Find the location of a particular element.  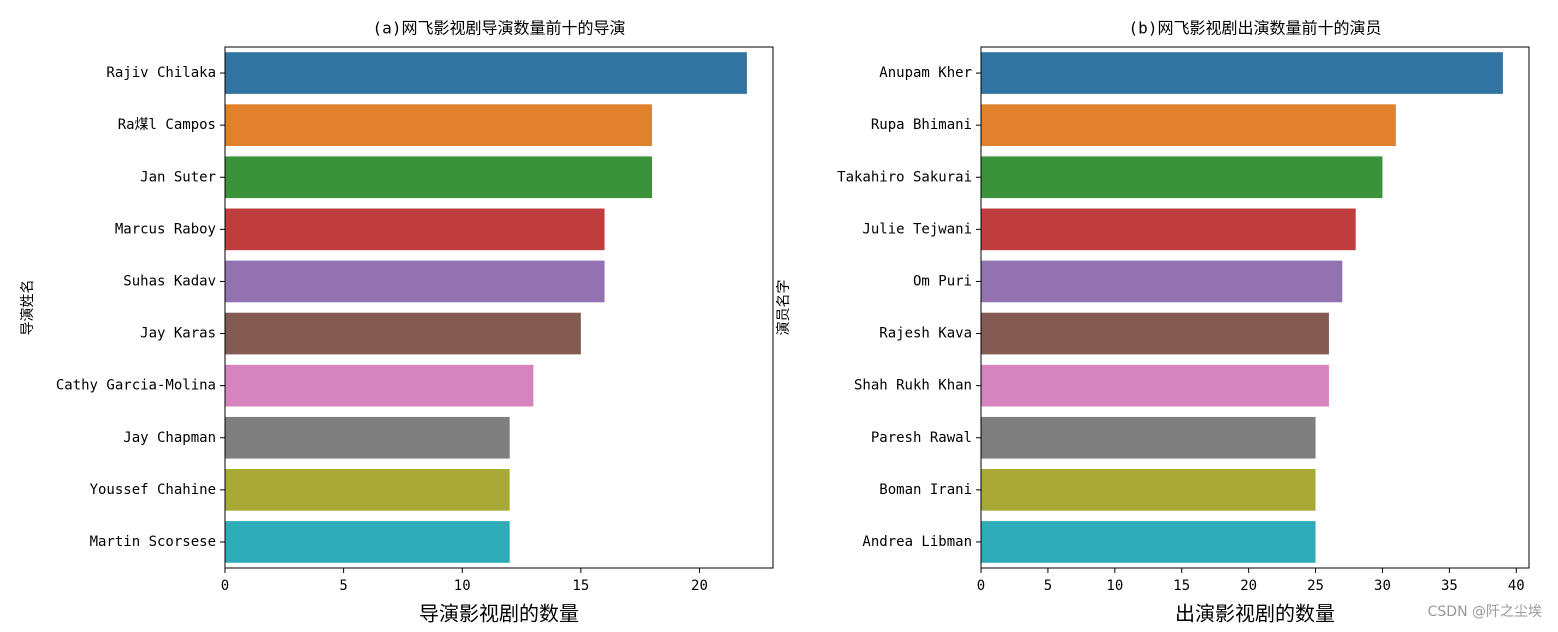

y-tick-label: Rupa Bhimani is located at coordinates (921, 125).